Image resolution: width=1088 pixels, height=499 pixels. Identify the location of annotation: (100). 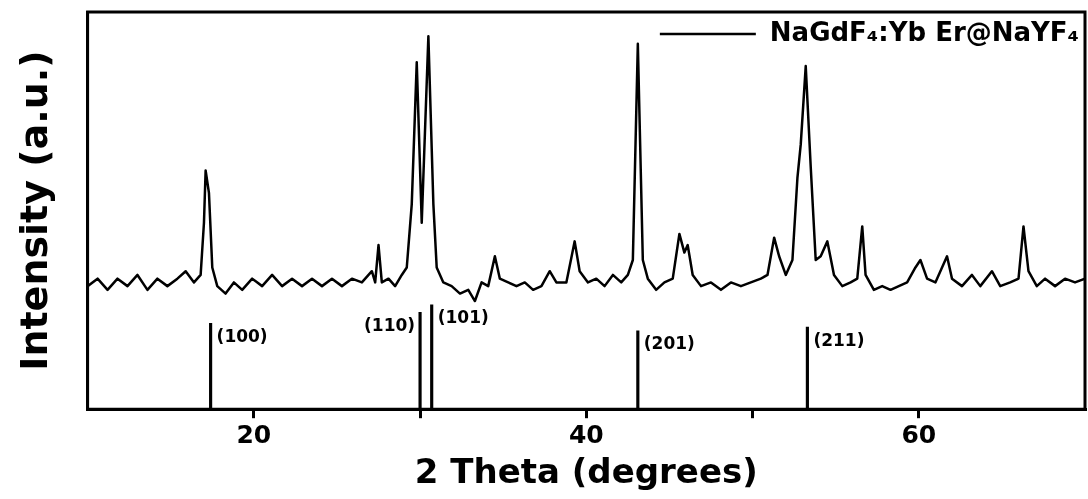
(242, 335).